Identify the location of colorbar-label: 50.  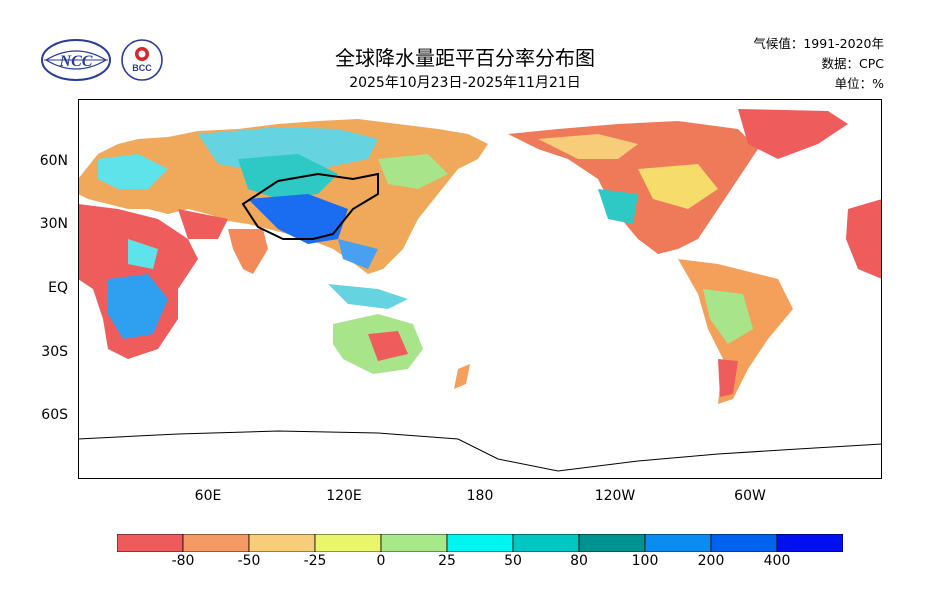
(513, 561).